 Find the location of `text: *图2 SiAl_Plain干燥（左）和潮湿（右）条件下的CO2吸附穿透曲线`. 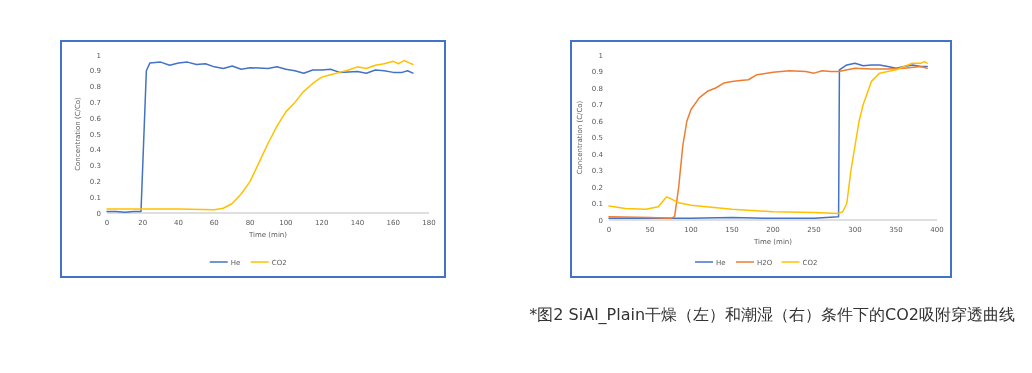

text: *图2 SiAl_Plain干燥（左）和潮湿（右）条件下的CO2吸附穿透曲线 is located at coordinates (772, 315).